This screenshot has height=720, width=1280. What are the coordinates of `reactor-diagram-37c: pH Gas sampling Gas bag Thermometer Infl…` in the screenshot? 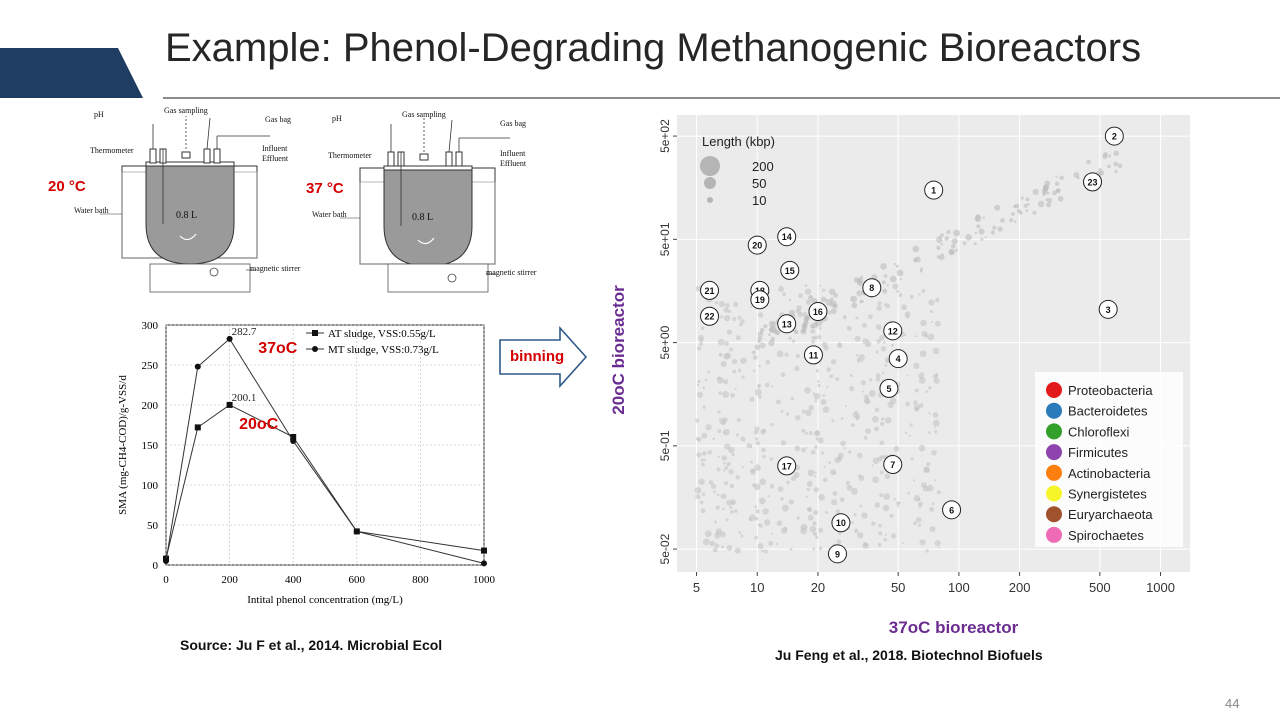 It's located at (422, 201).